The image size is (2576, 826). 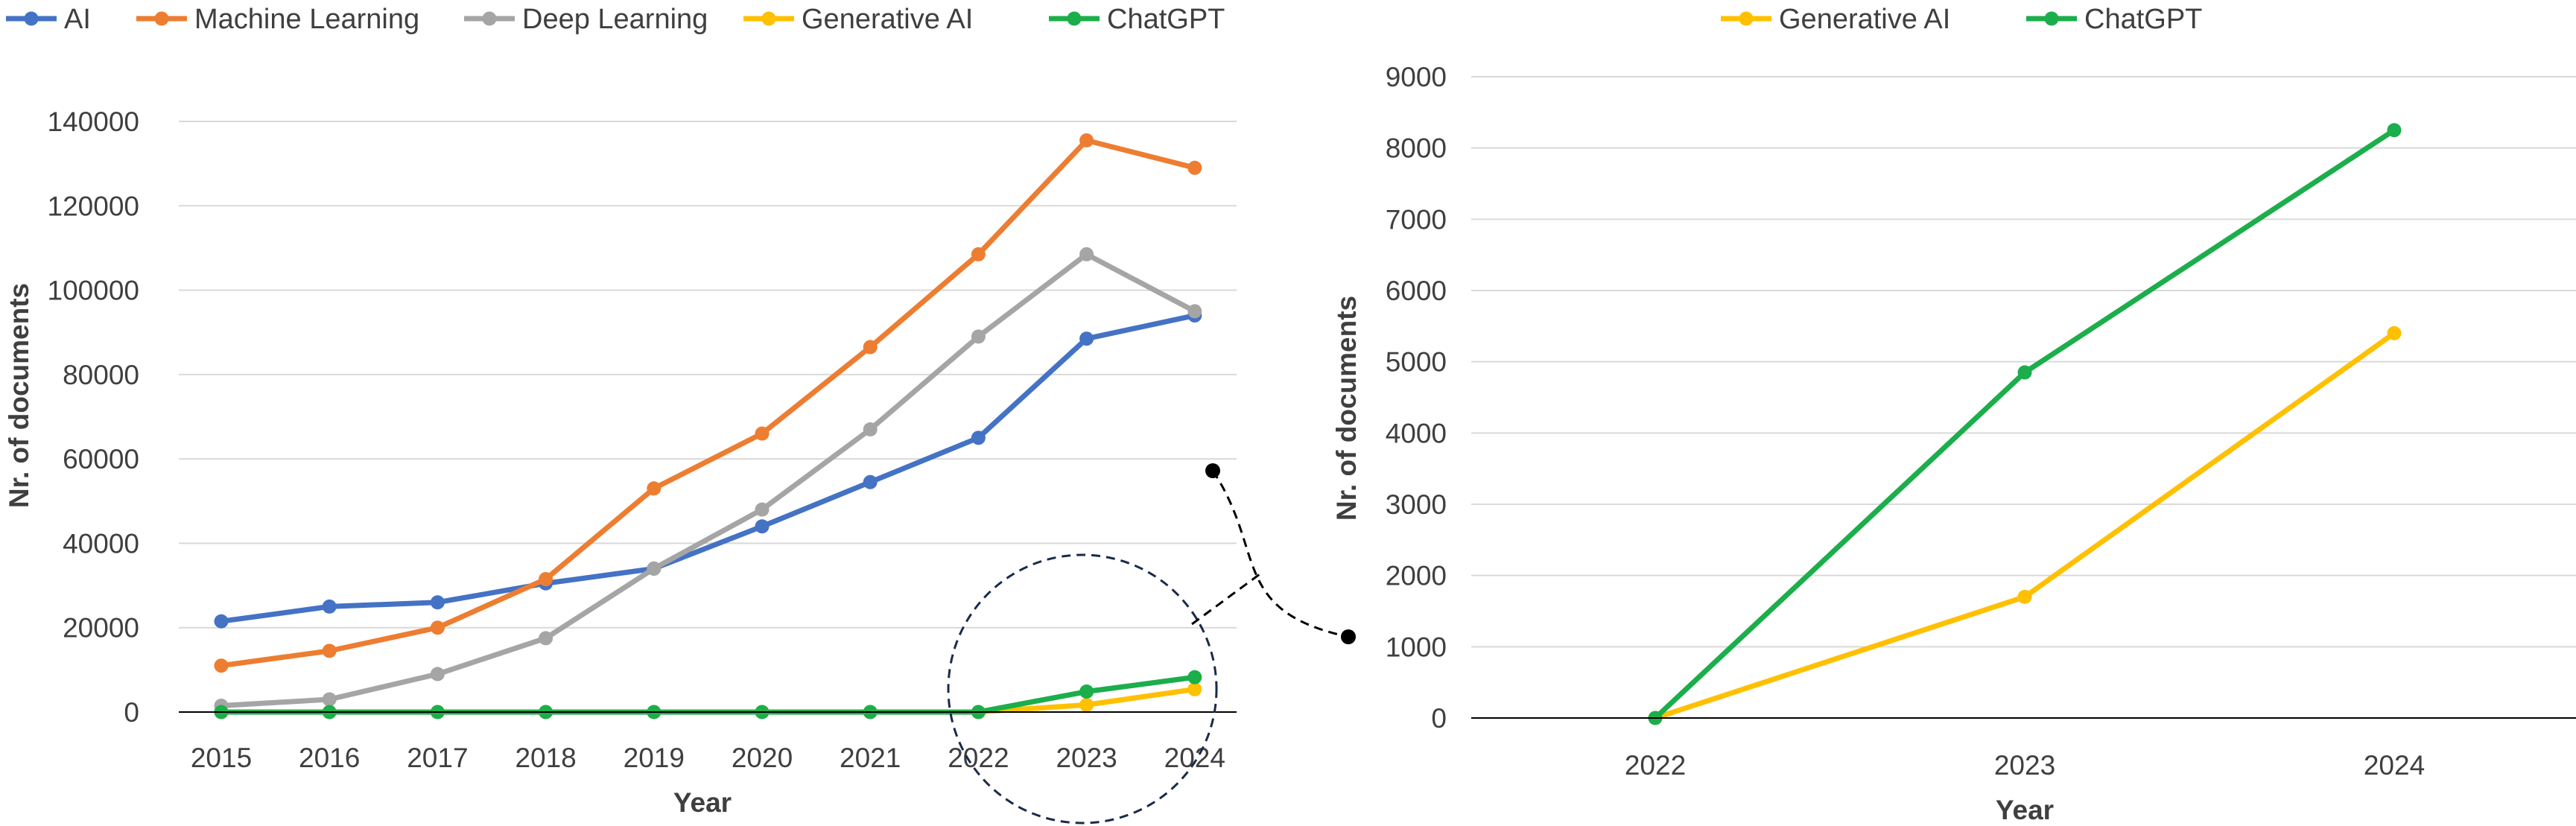 I want to click on left-x-tick-label: 2020, so click(x=763, y=758).